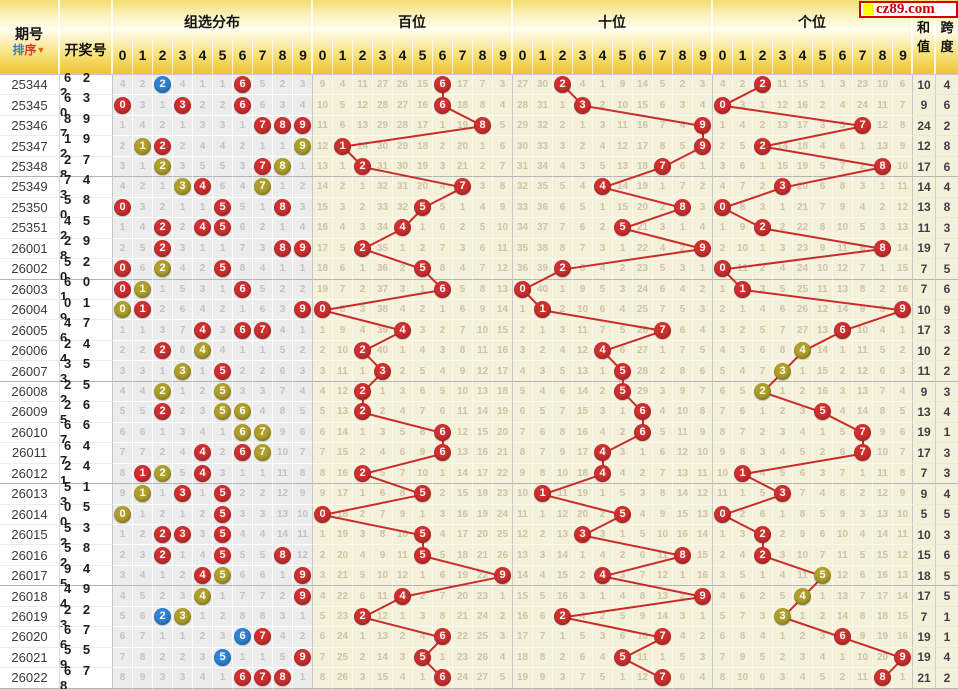 This screenshot has width=958, height=689. I want to click on sum-cell: 10, so click(924, 535).